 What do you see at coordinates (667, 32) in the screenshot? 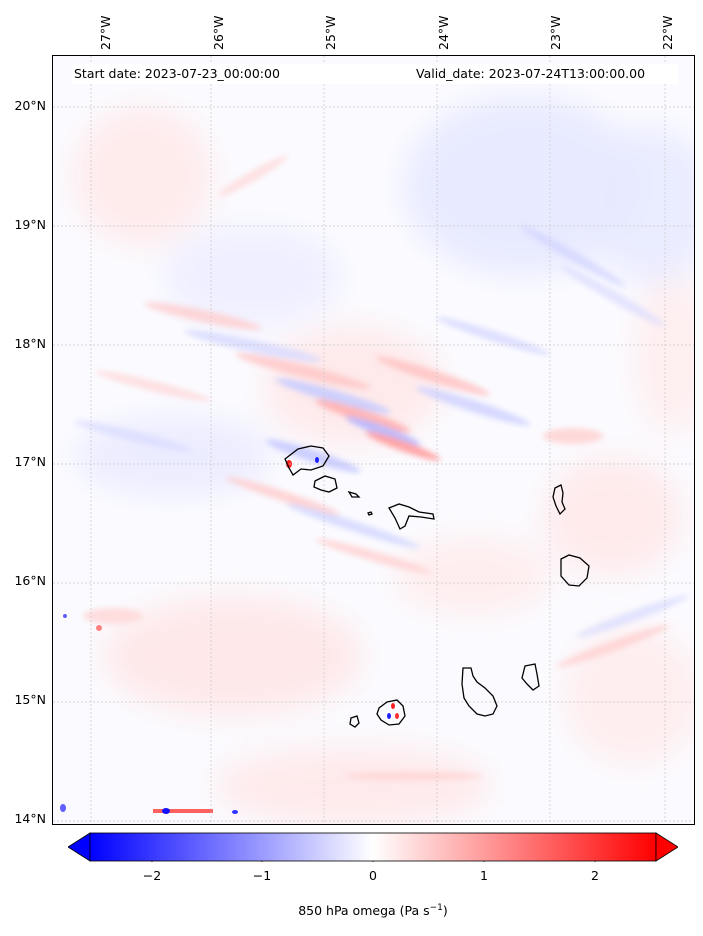
I see `lon-label-22w: 22°W` at bounding box center [667, 32].